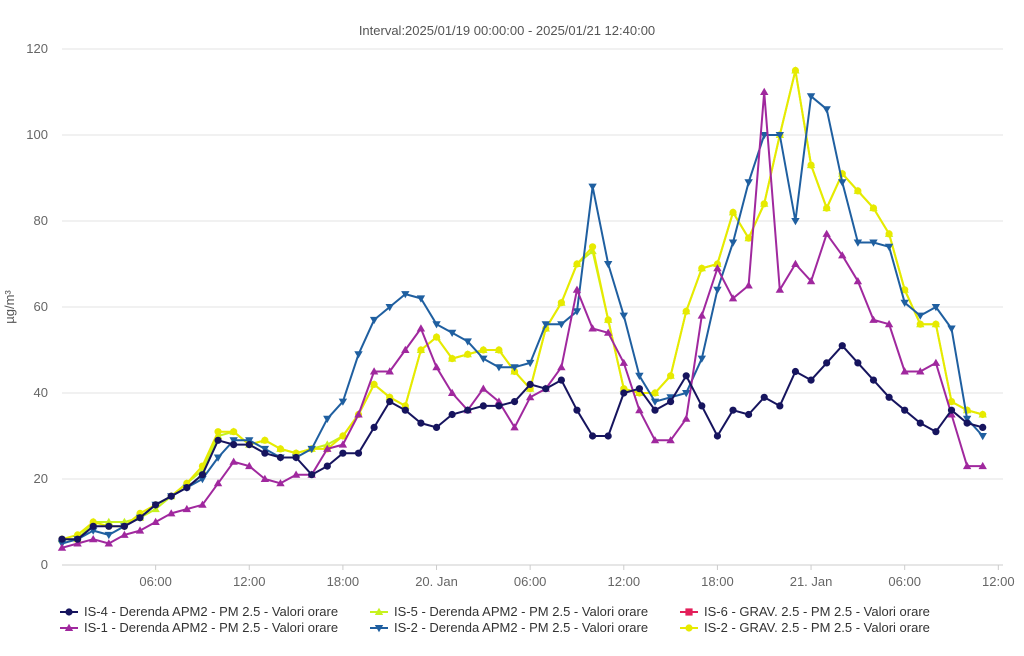 This screenshot has height=656, width=1024. What do you see at coordinates (41, 478) in the screenshot?
I see `y-tick-label: 20` at bounding box center [41, 478].